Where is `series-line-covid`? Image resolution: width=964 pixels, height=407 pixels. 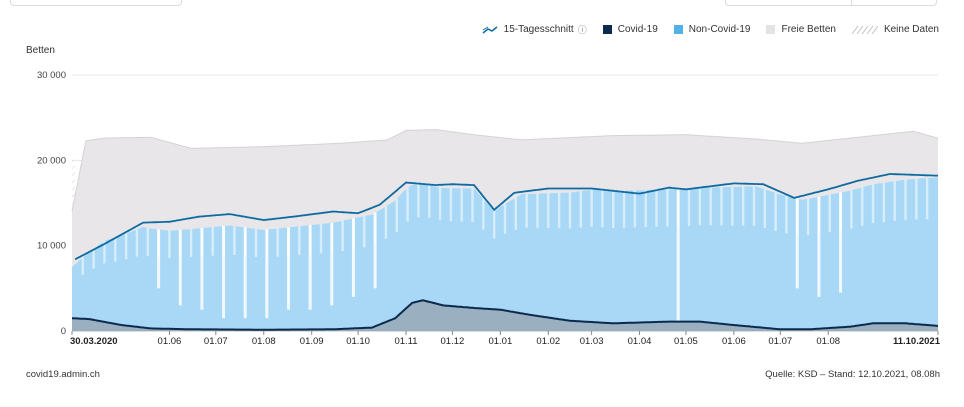 series-line-covid is located at coordinates (505, 315).